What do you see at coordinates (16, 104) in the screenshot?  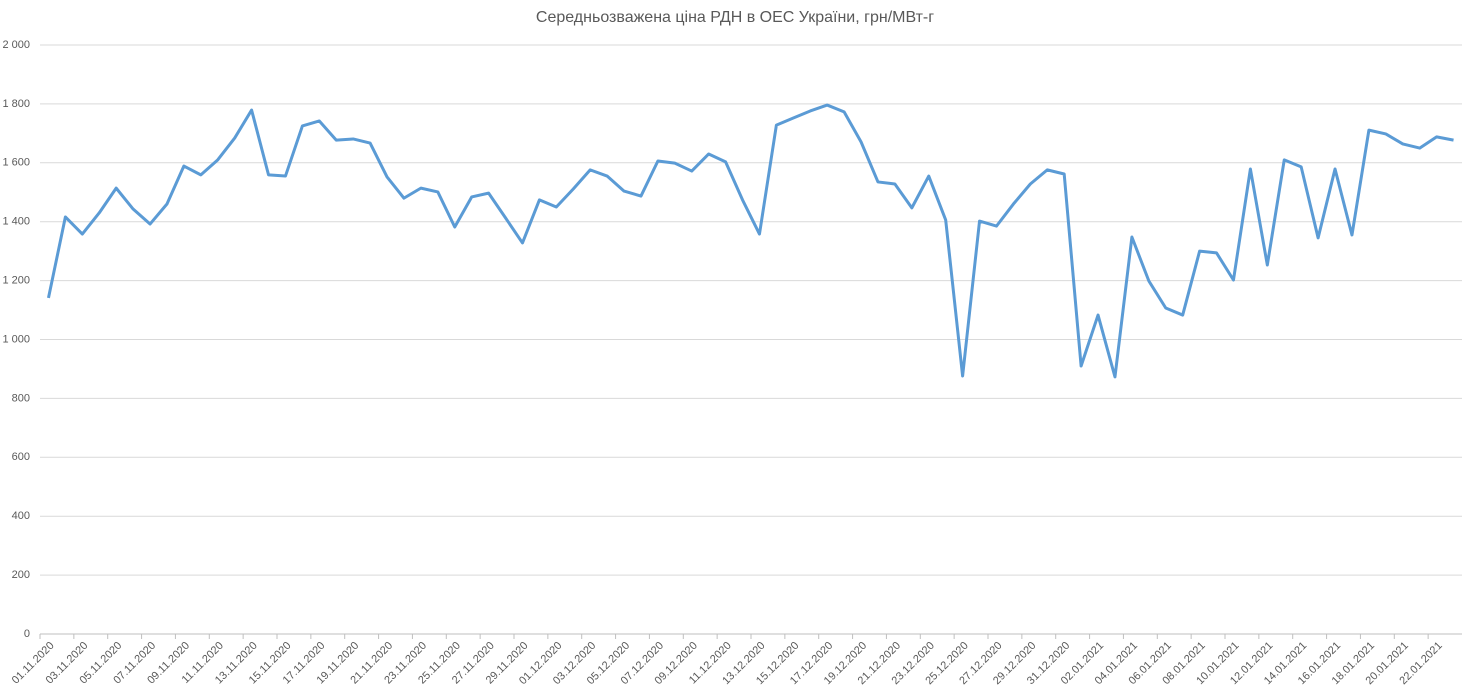 I see `y-tick-label: 1 800` at bounding box center [16, 104].